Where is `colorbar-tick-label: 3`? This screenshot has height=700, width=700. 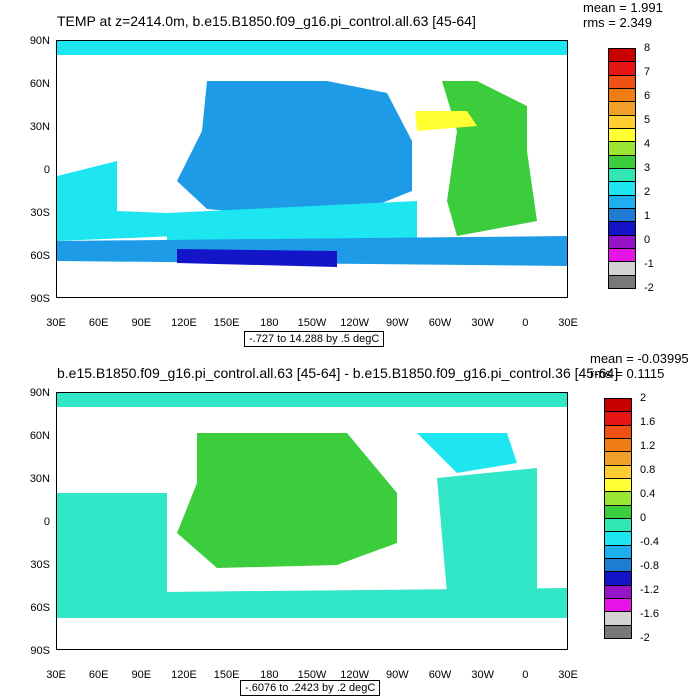 colorbar-tick-label: 3 is located at coordinates (647, 168).